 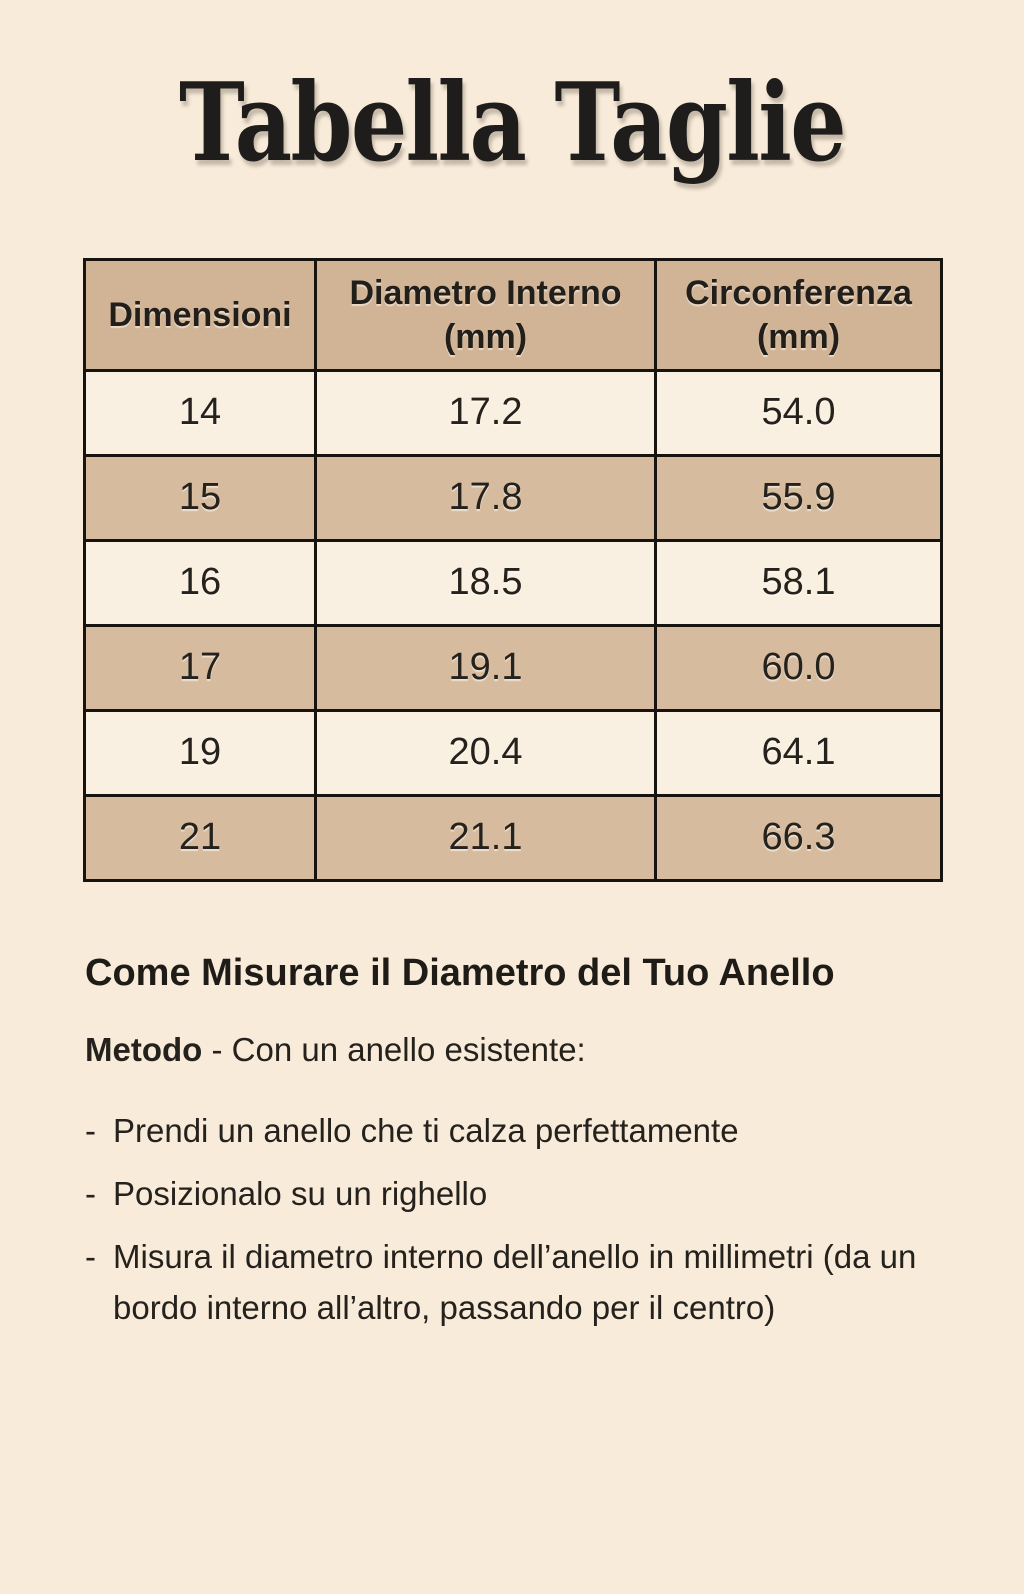 I want to click on cell-diameter: 19.1, so click(x=485, y=667).